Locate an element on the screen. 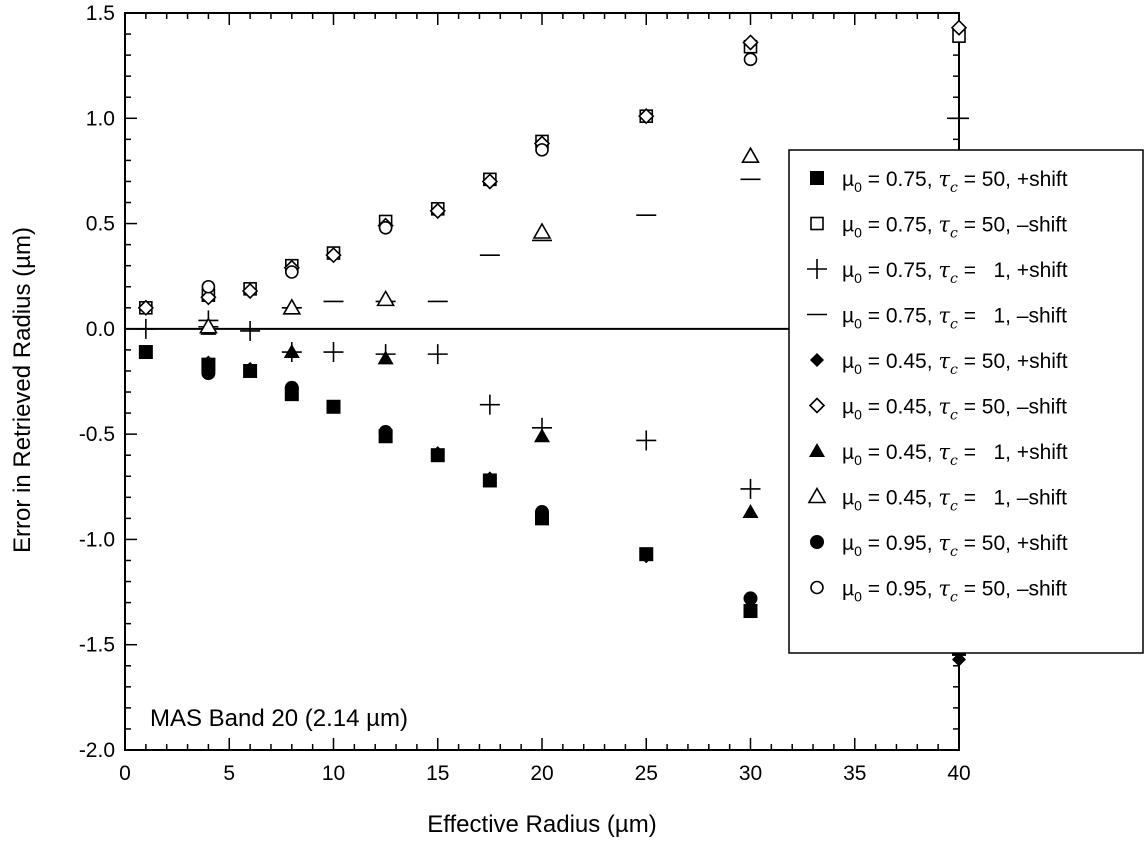 The image size is (1148, 849). y-tick-label: -1.0 is located at coordinates (97, 539).